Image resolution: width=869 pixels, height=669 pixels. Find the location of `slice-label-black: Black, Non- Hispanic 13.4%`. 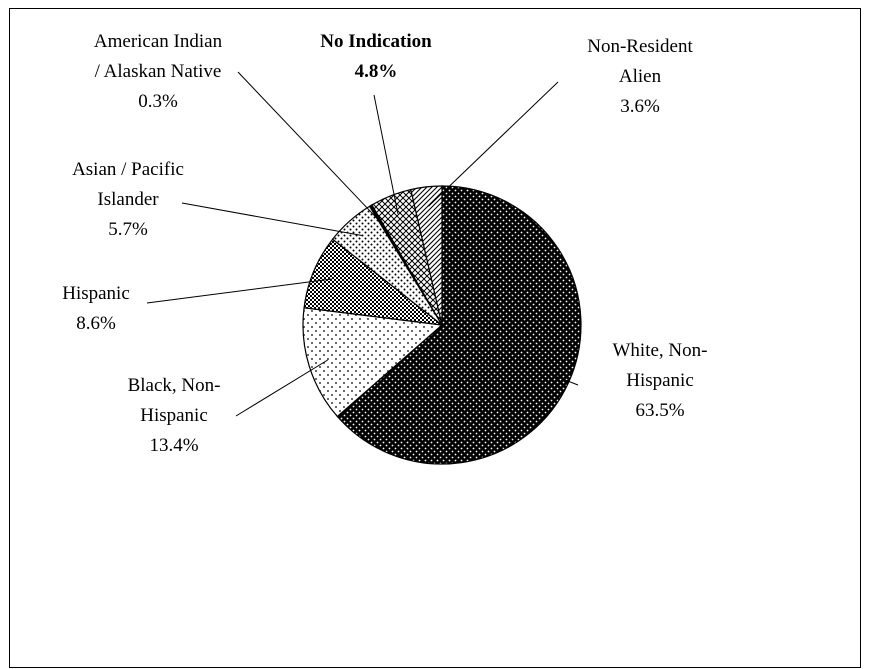

slice-label-black: Black, Non- Hispanic 13.4% is located at coordinates (174, 415).